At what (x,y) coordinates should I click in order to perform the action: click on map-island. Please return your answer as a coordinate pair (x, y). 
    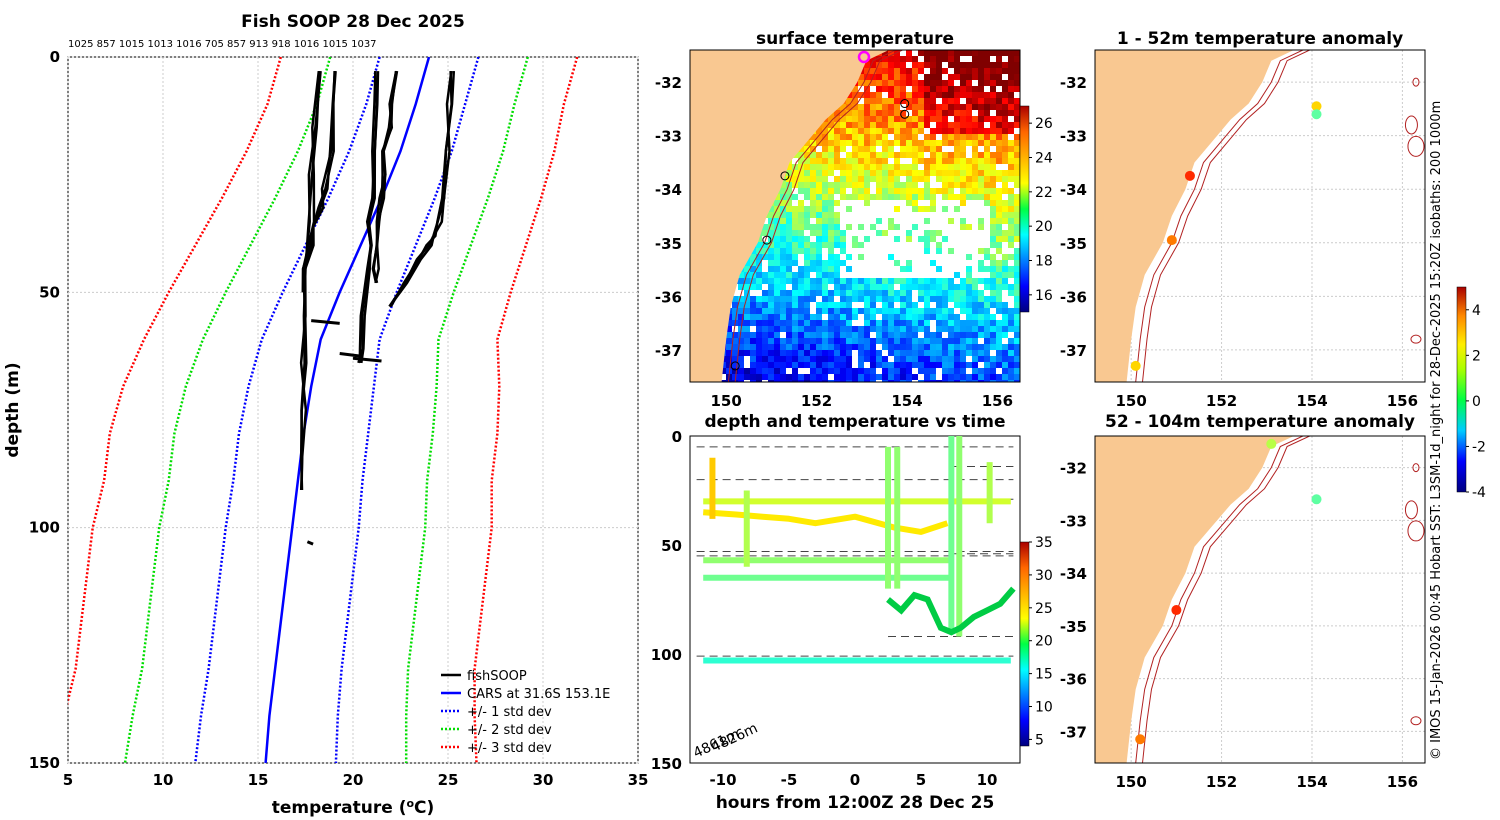
    Looking at the image, I should click on (1411, 125).